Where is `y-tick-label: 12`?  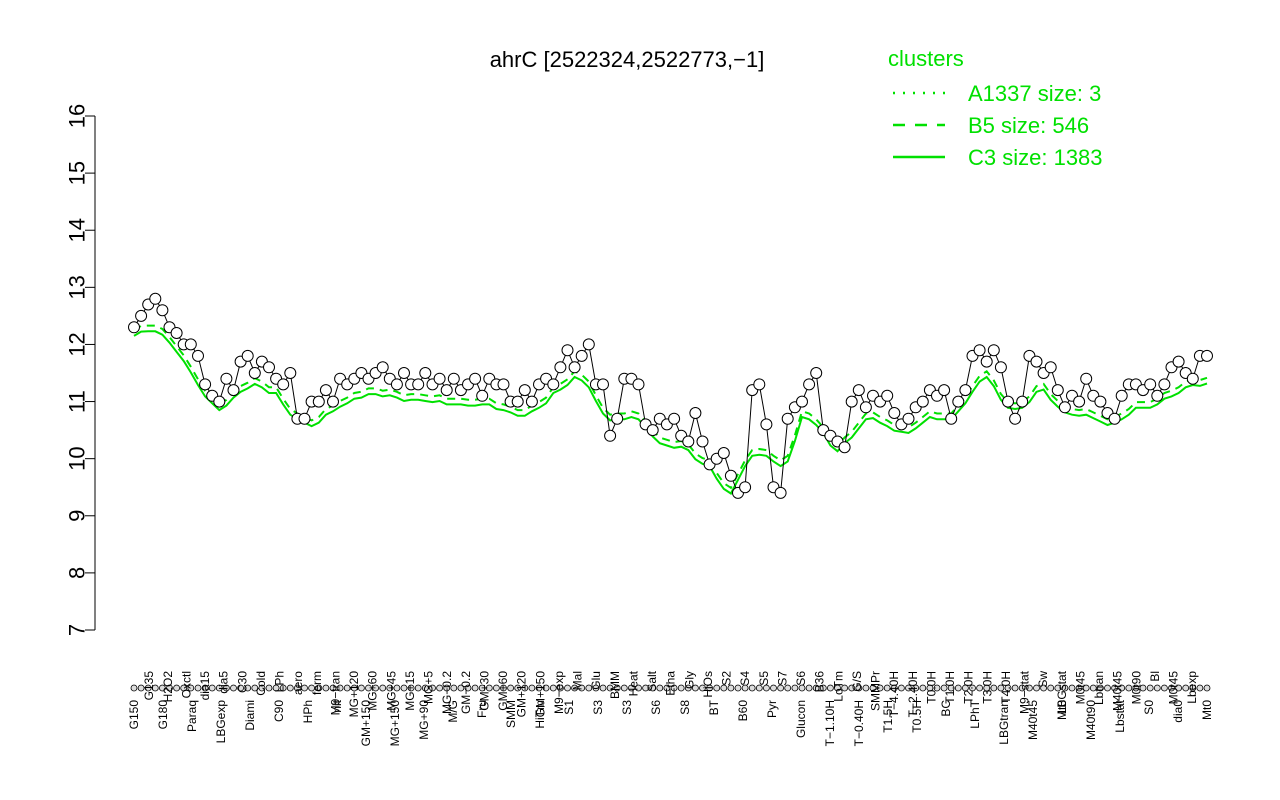
y-tick-label: 12 is located at coordinates (77, 344).